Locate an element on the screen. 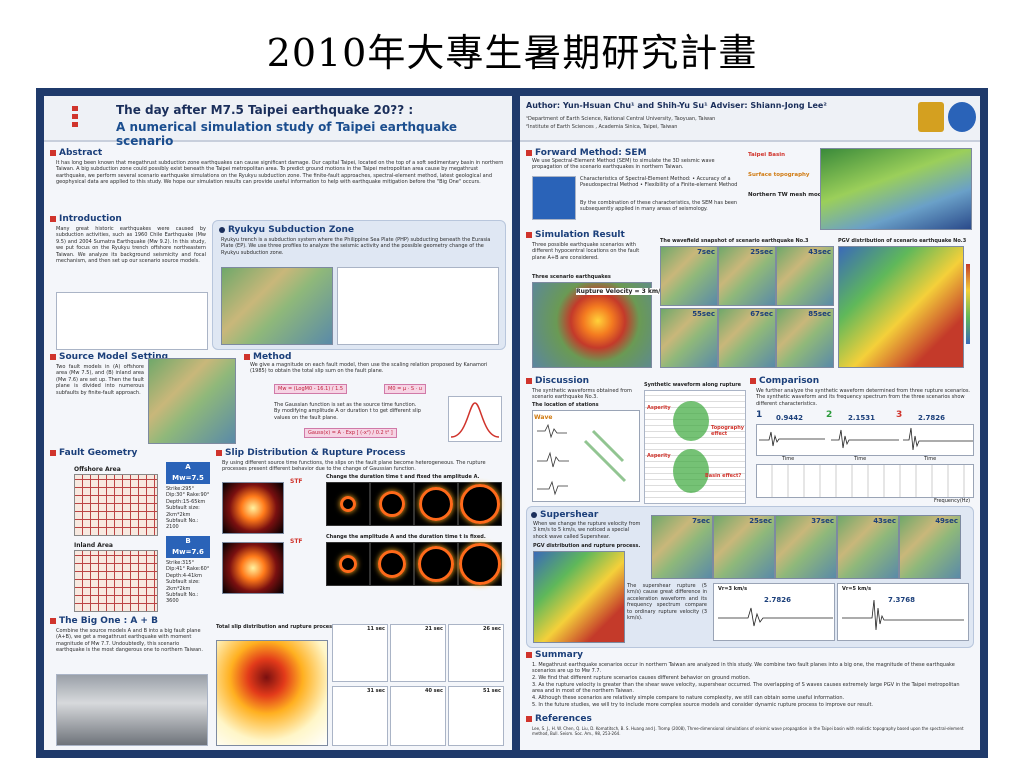 This screenshot has width=1024, height=768. fault-b-letter: B is located at coordinates (188, 541).